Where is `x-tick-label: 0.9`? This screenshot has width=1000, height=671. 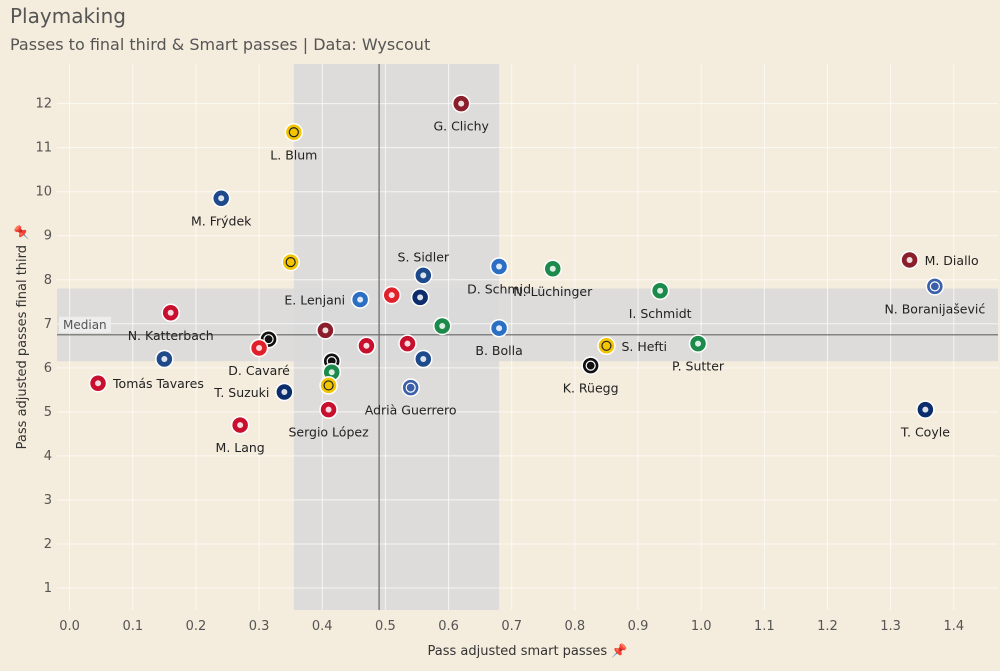 x-tick-label: 0.9 is located at coordinates (638, 626).